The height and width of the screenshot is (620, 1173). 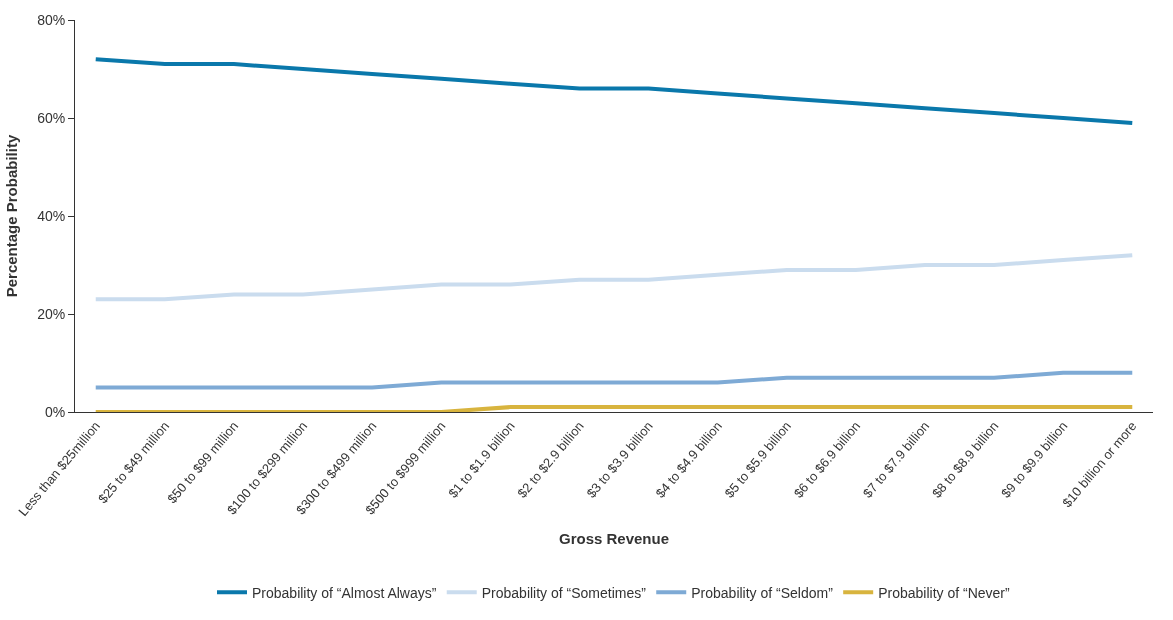 What do you see at coordinates (344, 592) in the screenshot?
I see `legend-label: Probability of “Almost Always”` at bounding box center [344, 592].